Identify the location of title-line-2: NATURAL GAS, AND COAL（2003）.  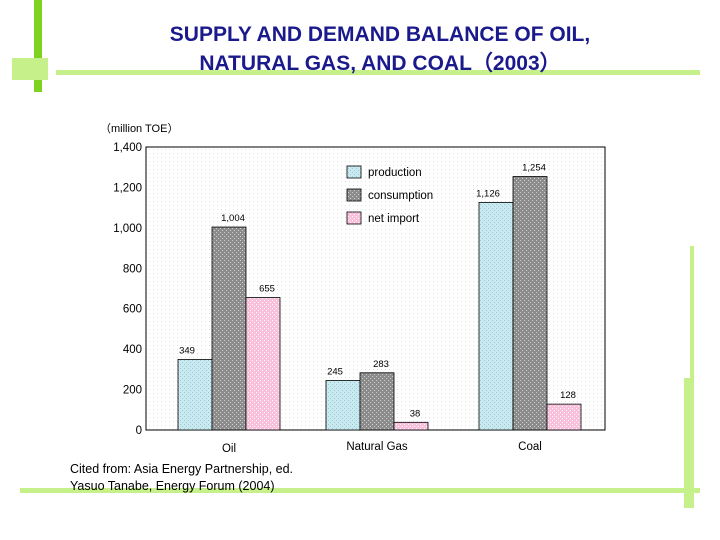
(380, 63).